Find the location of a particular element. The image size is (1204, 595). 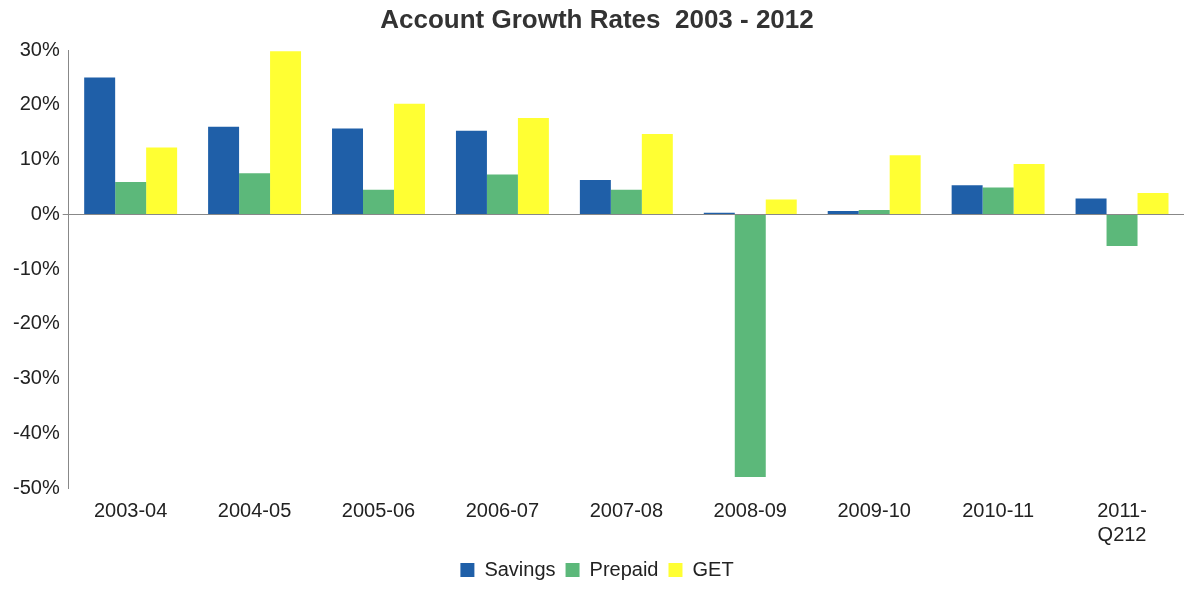

y-tick-label: 30% is located at coordinates (39, 48).